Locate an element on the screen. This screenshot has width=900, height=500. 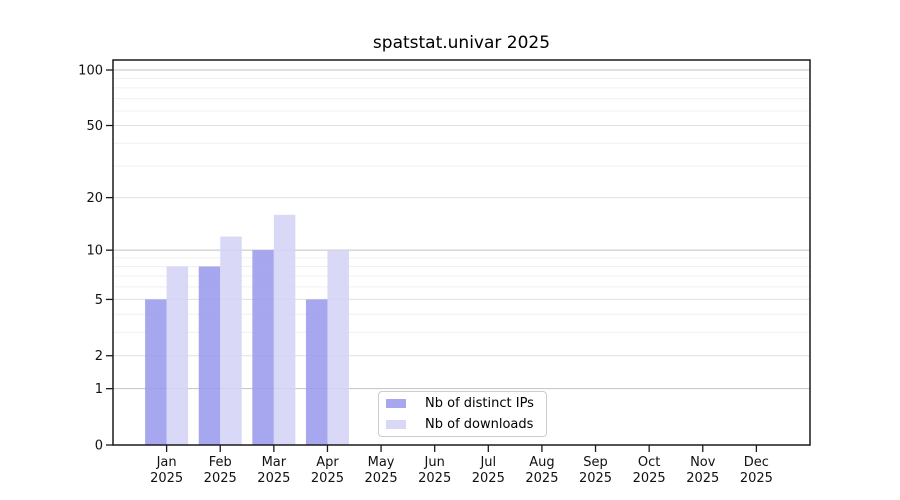
x-tick-year-label-jul: 2025 is located at coordinates (488, 478).